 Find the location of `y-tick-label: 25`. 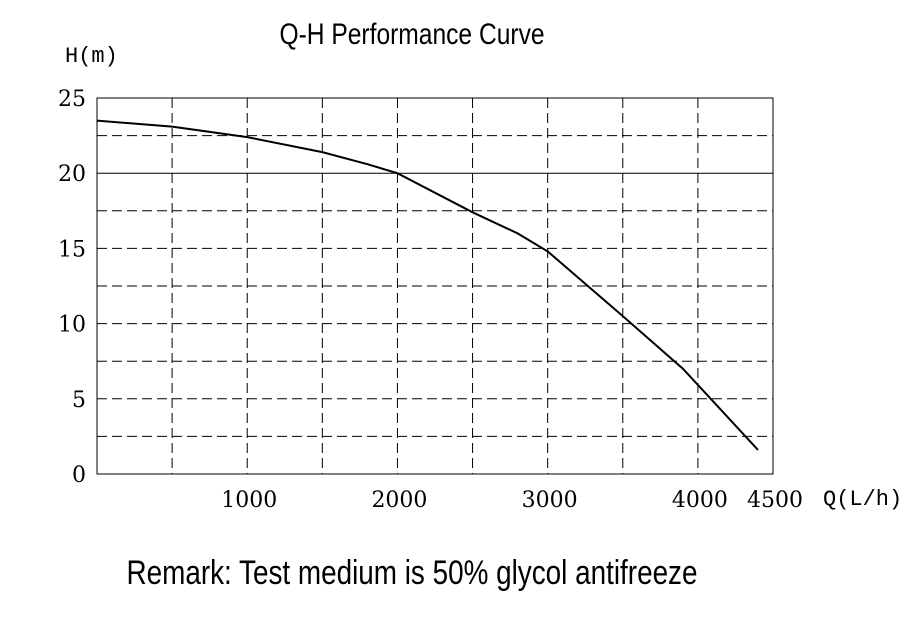

y-tick-label: 25 is located at coordinates (72, 99).